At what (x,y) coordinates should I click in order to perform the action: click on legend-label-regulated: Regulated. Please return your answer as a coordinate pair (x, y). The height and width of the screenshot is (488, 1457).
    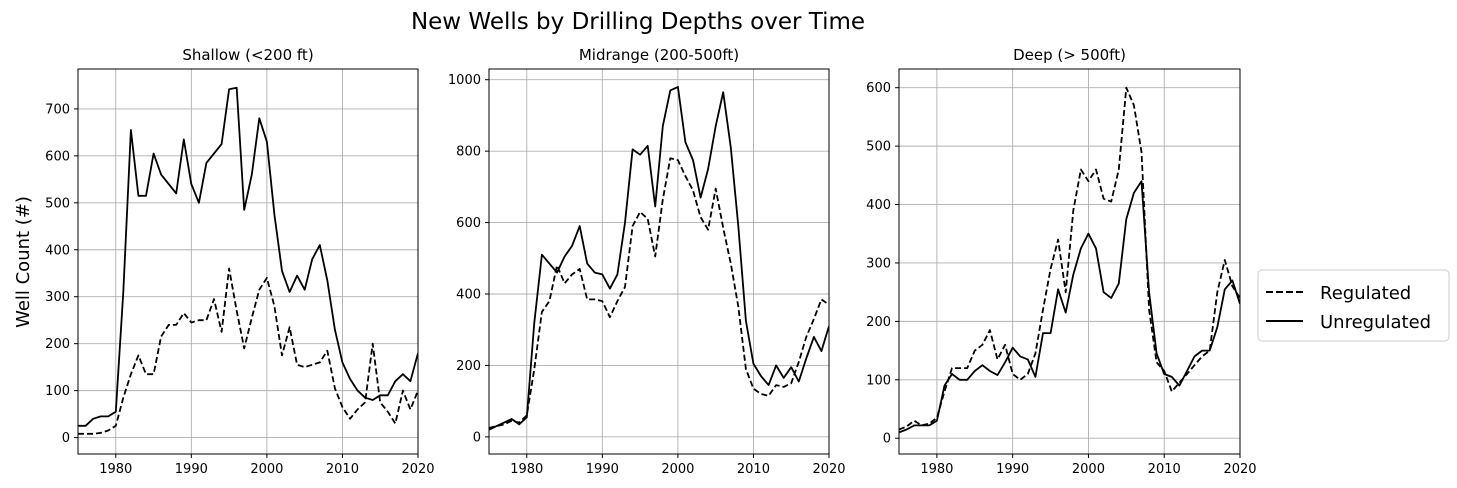
    Looking at the image, I should click on (1365, 293).